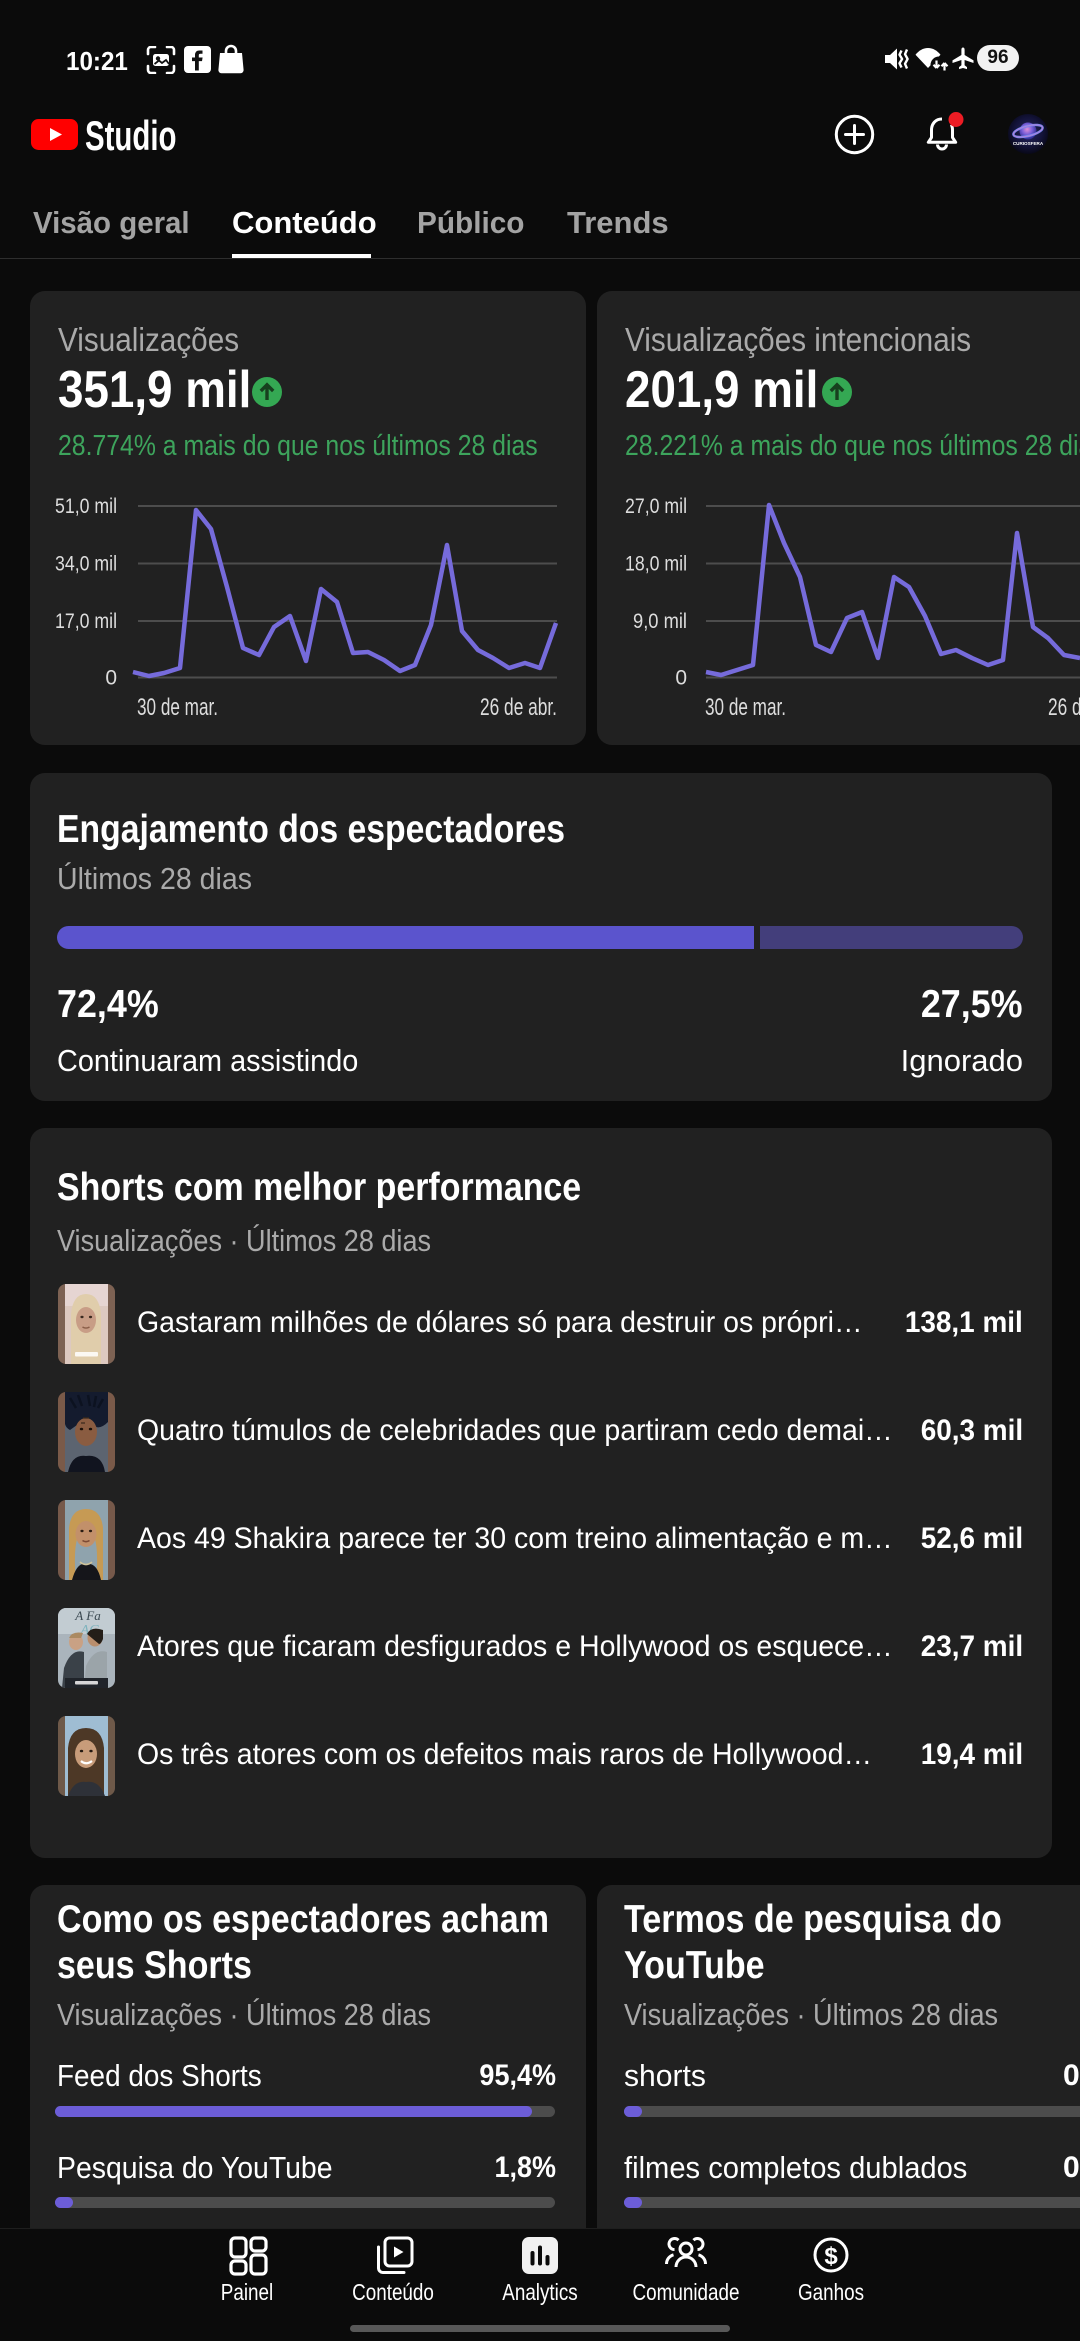 The image size is (1080, 2341). What do you see at coordinates (660, 621) in the screenshot?
I see `svg-text: 9,0 mil` at bounding box center [660, 621].